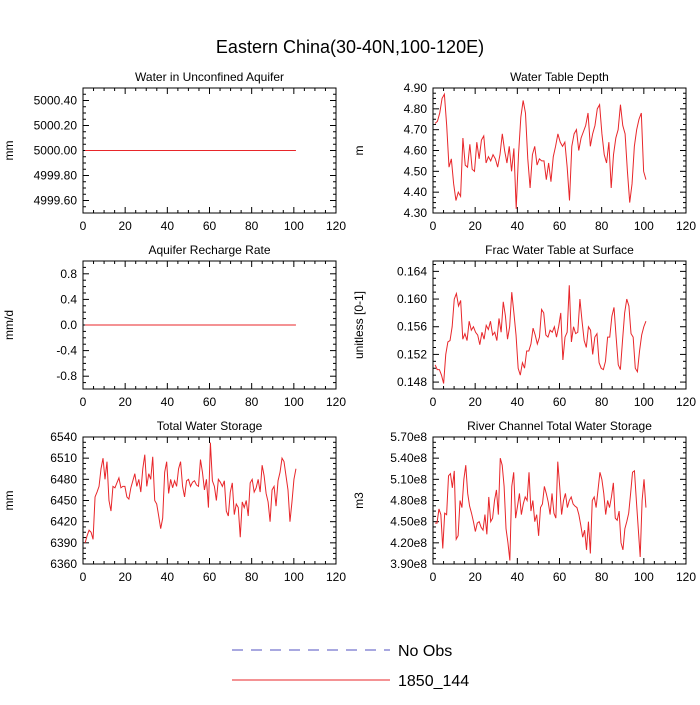  I want to click on y-tick-label: 4.40, so click(416, 192).